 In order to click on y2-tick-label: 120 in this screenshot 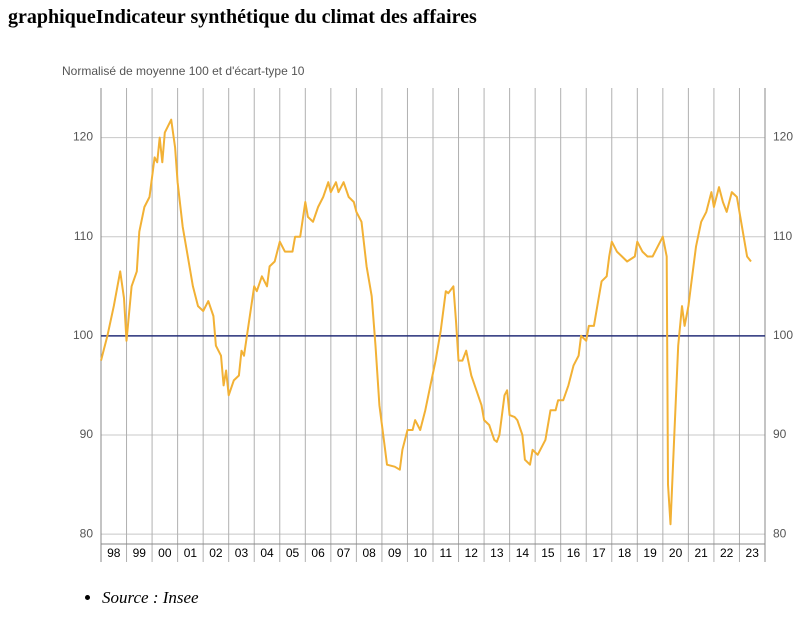, I will do `click(783, 137)`.